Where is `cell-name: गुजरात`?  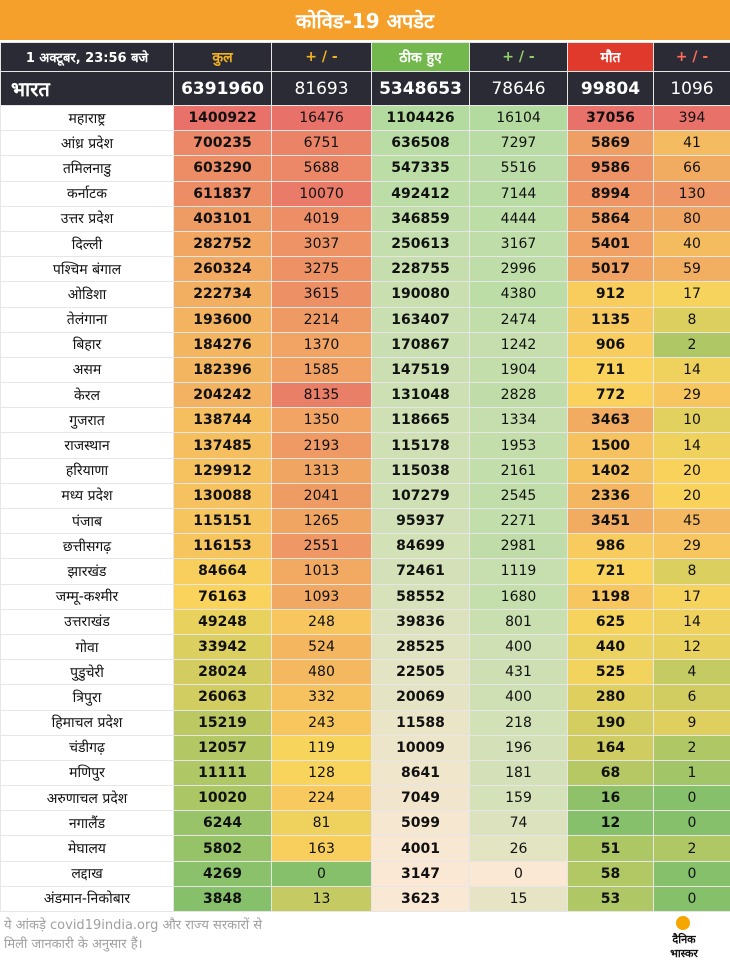 cell-name: गुजरात is located at coordinates (87, 420).